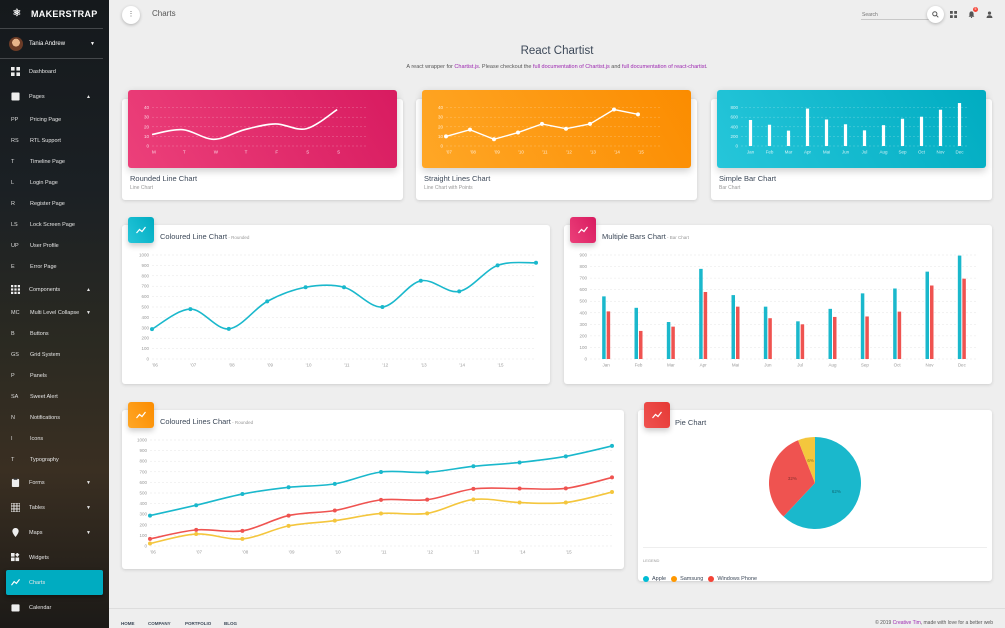 Image resolution: width=1005 pixels, height=628 pixels. Describe the element at coordinates (39, 557) in the screenshot. I see `sidebar-item-label: Widgets` at that location.